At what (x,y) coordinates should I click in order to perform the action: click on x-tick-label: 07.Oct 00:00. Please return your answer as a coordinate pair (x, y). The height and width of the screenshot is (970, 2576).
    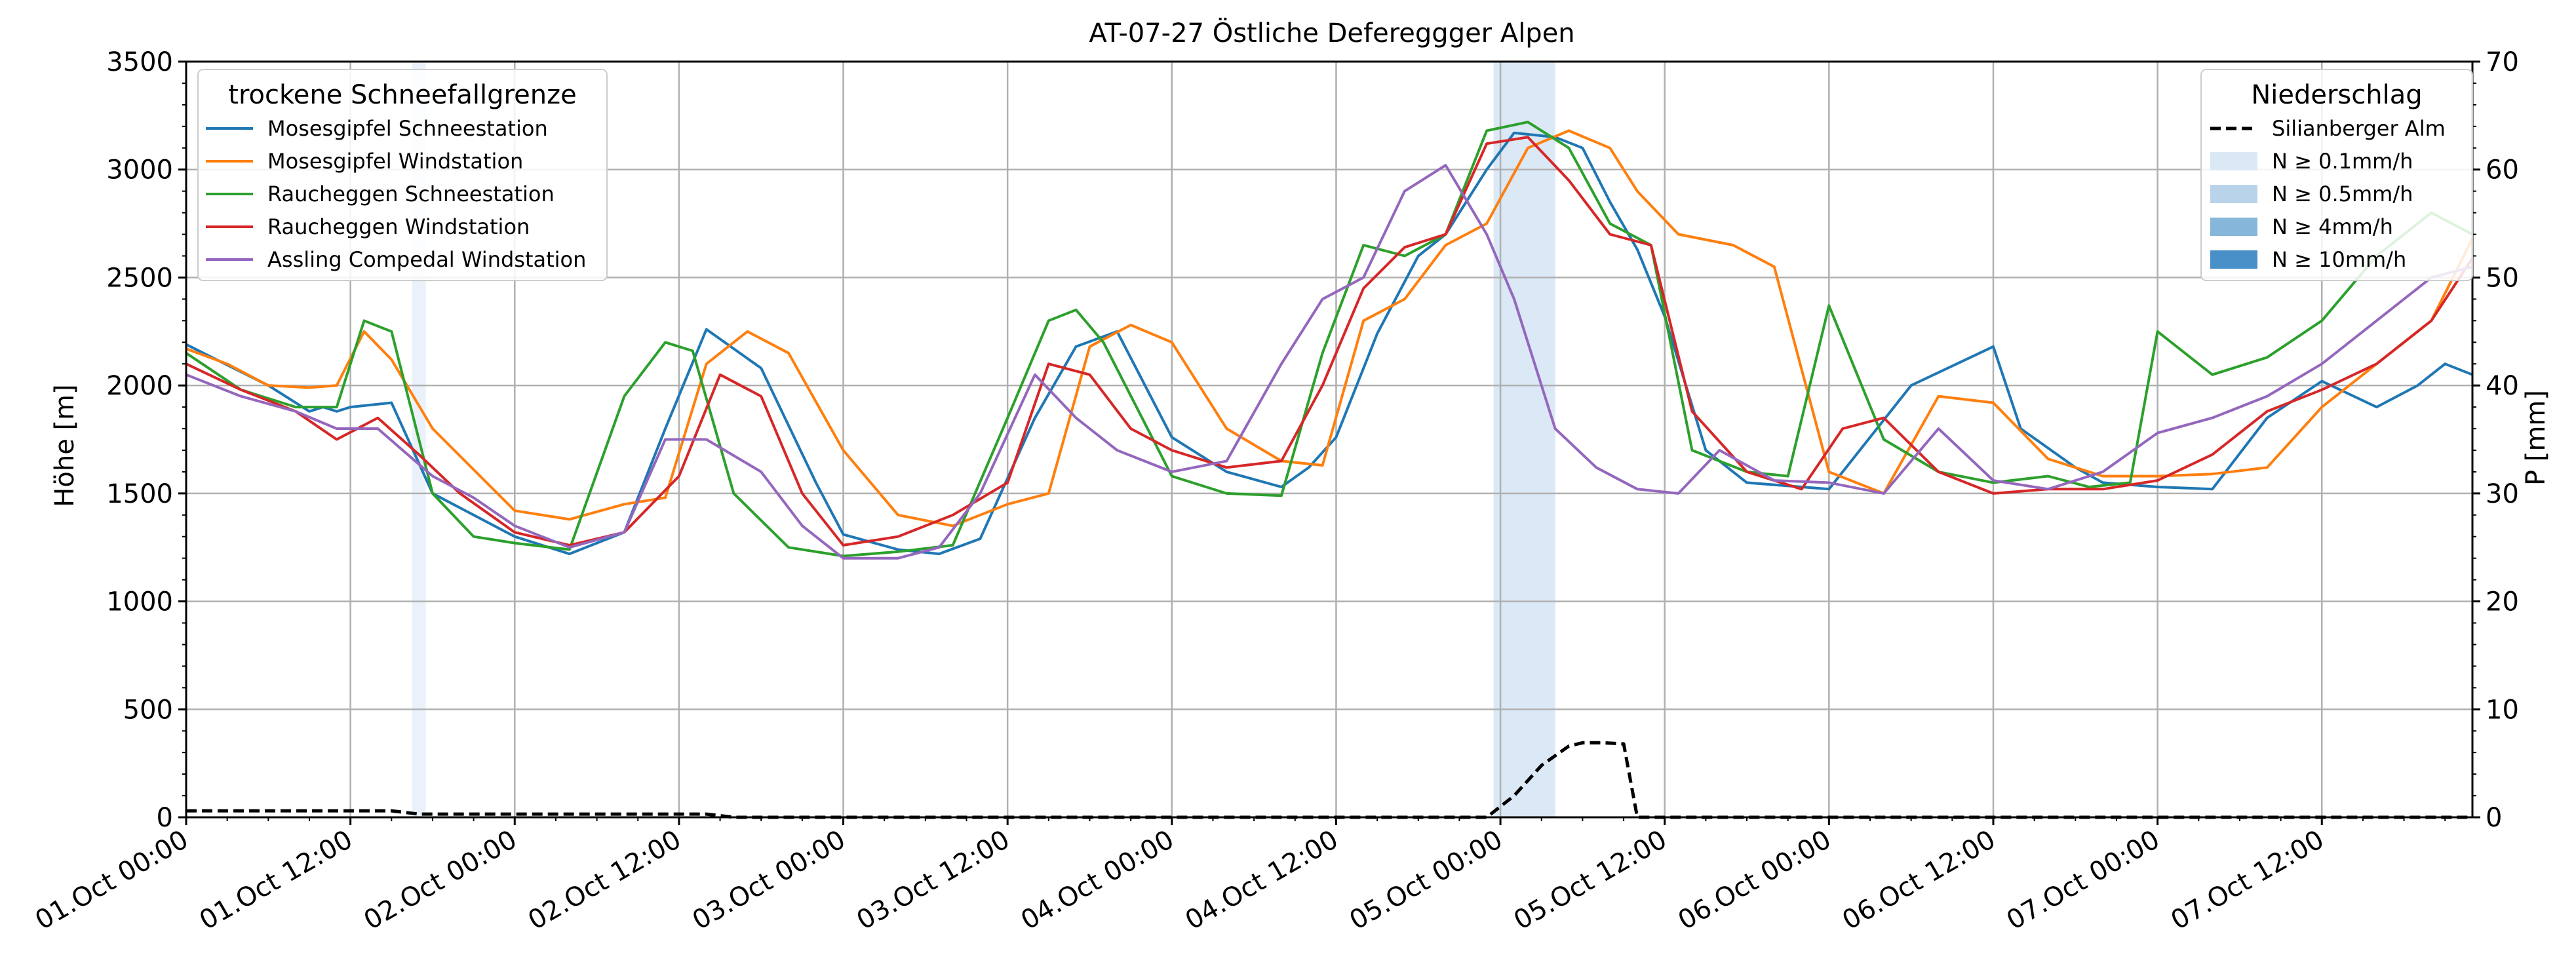
    Looking at the image, I should click on (2083, 880).